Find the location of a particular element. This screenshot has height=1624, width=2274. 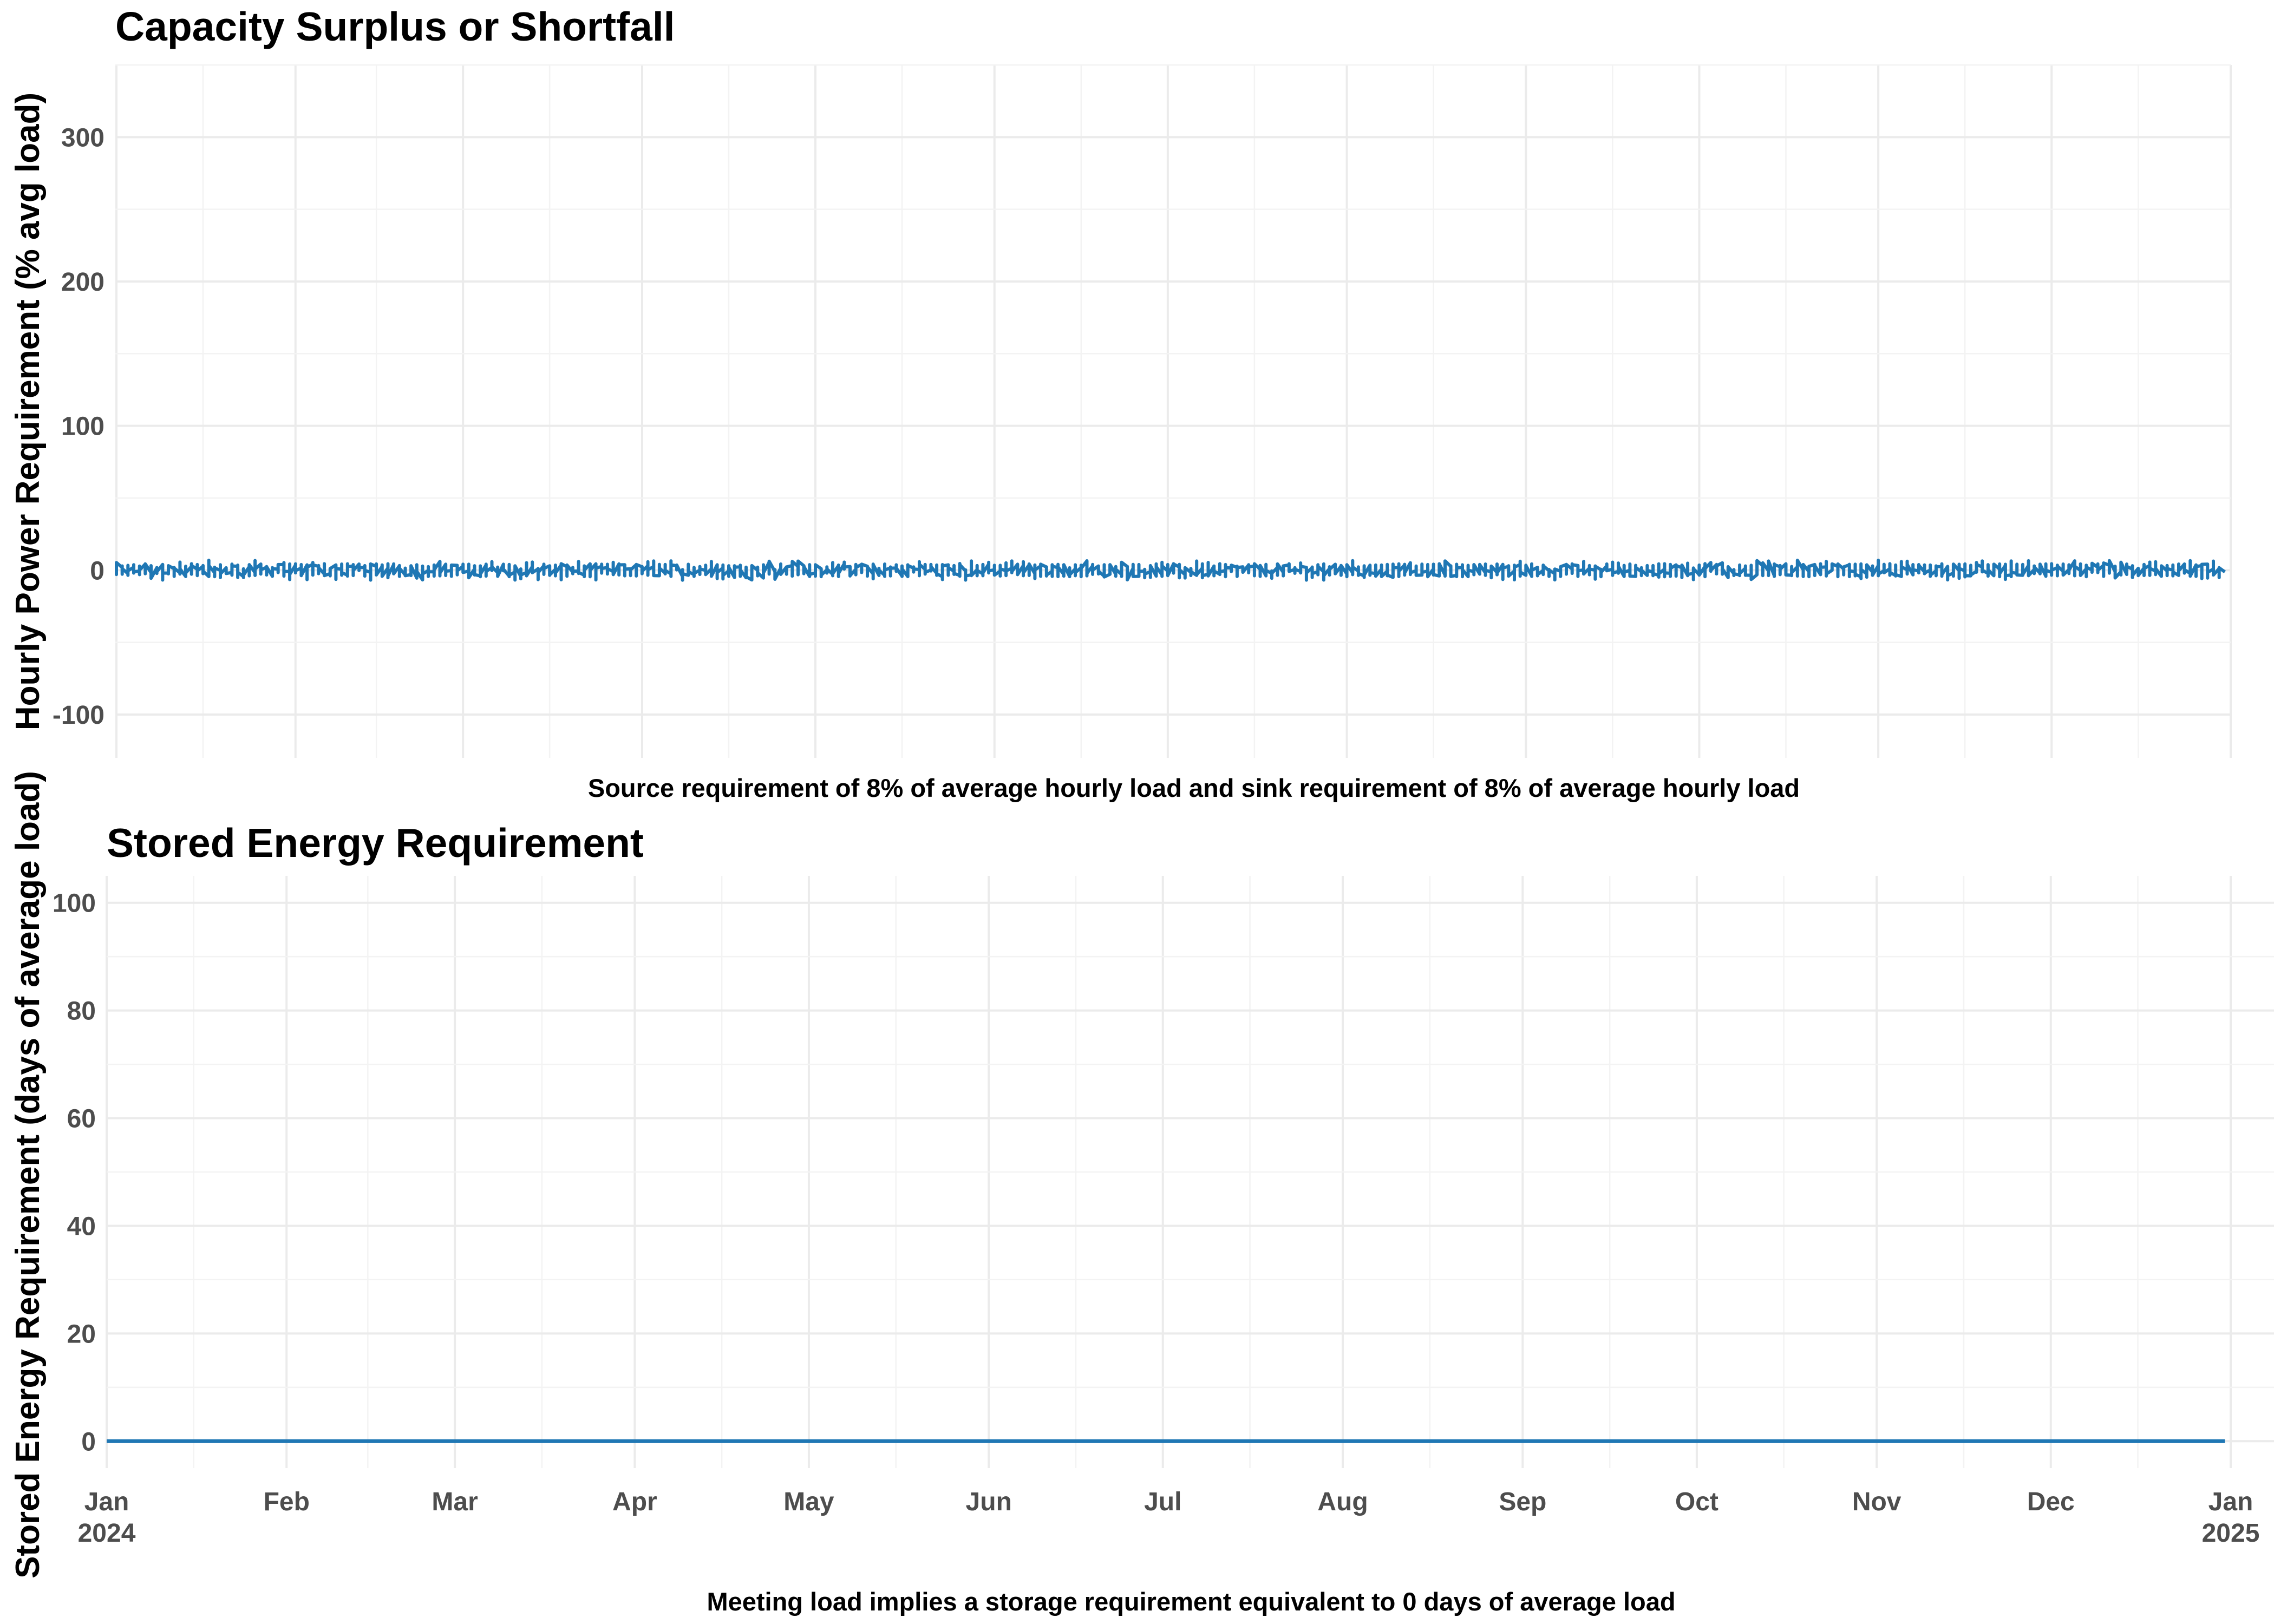

power-series is located at coordinates (1171, 570).